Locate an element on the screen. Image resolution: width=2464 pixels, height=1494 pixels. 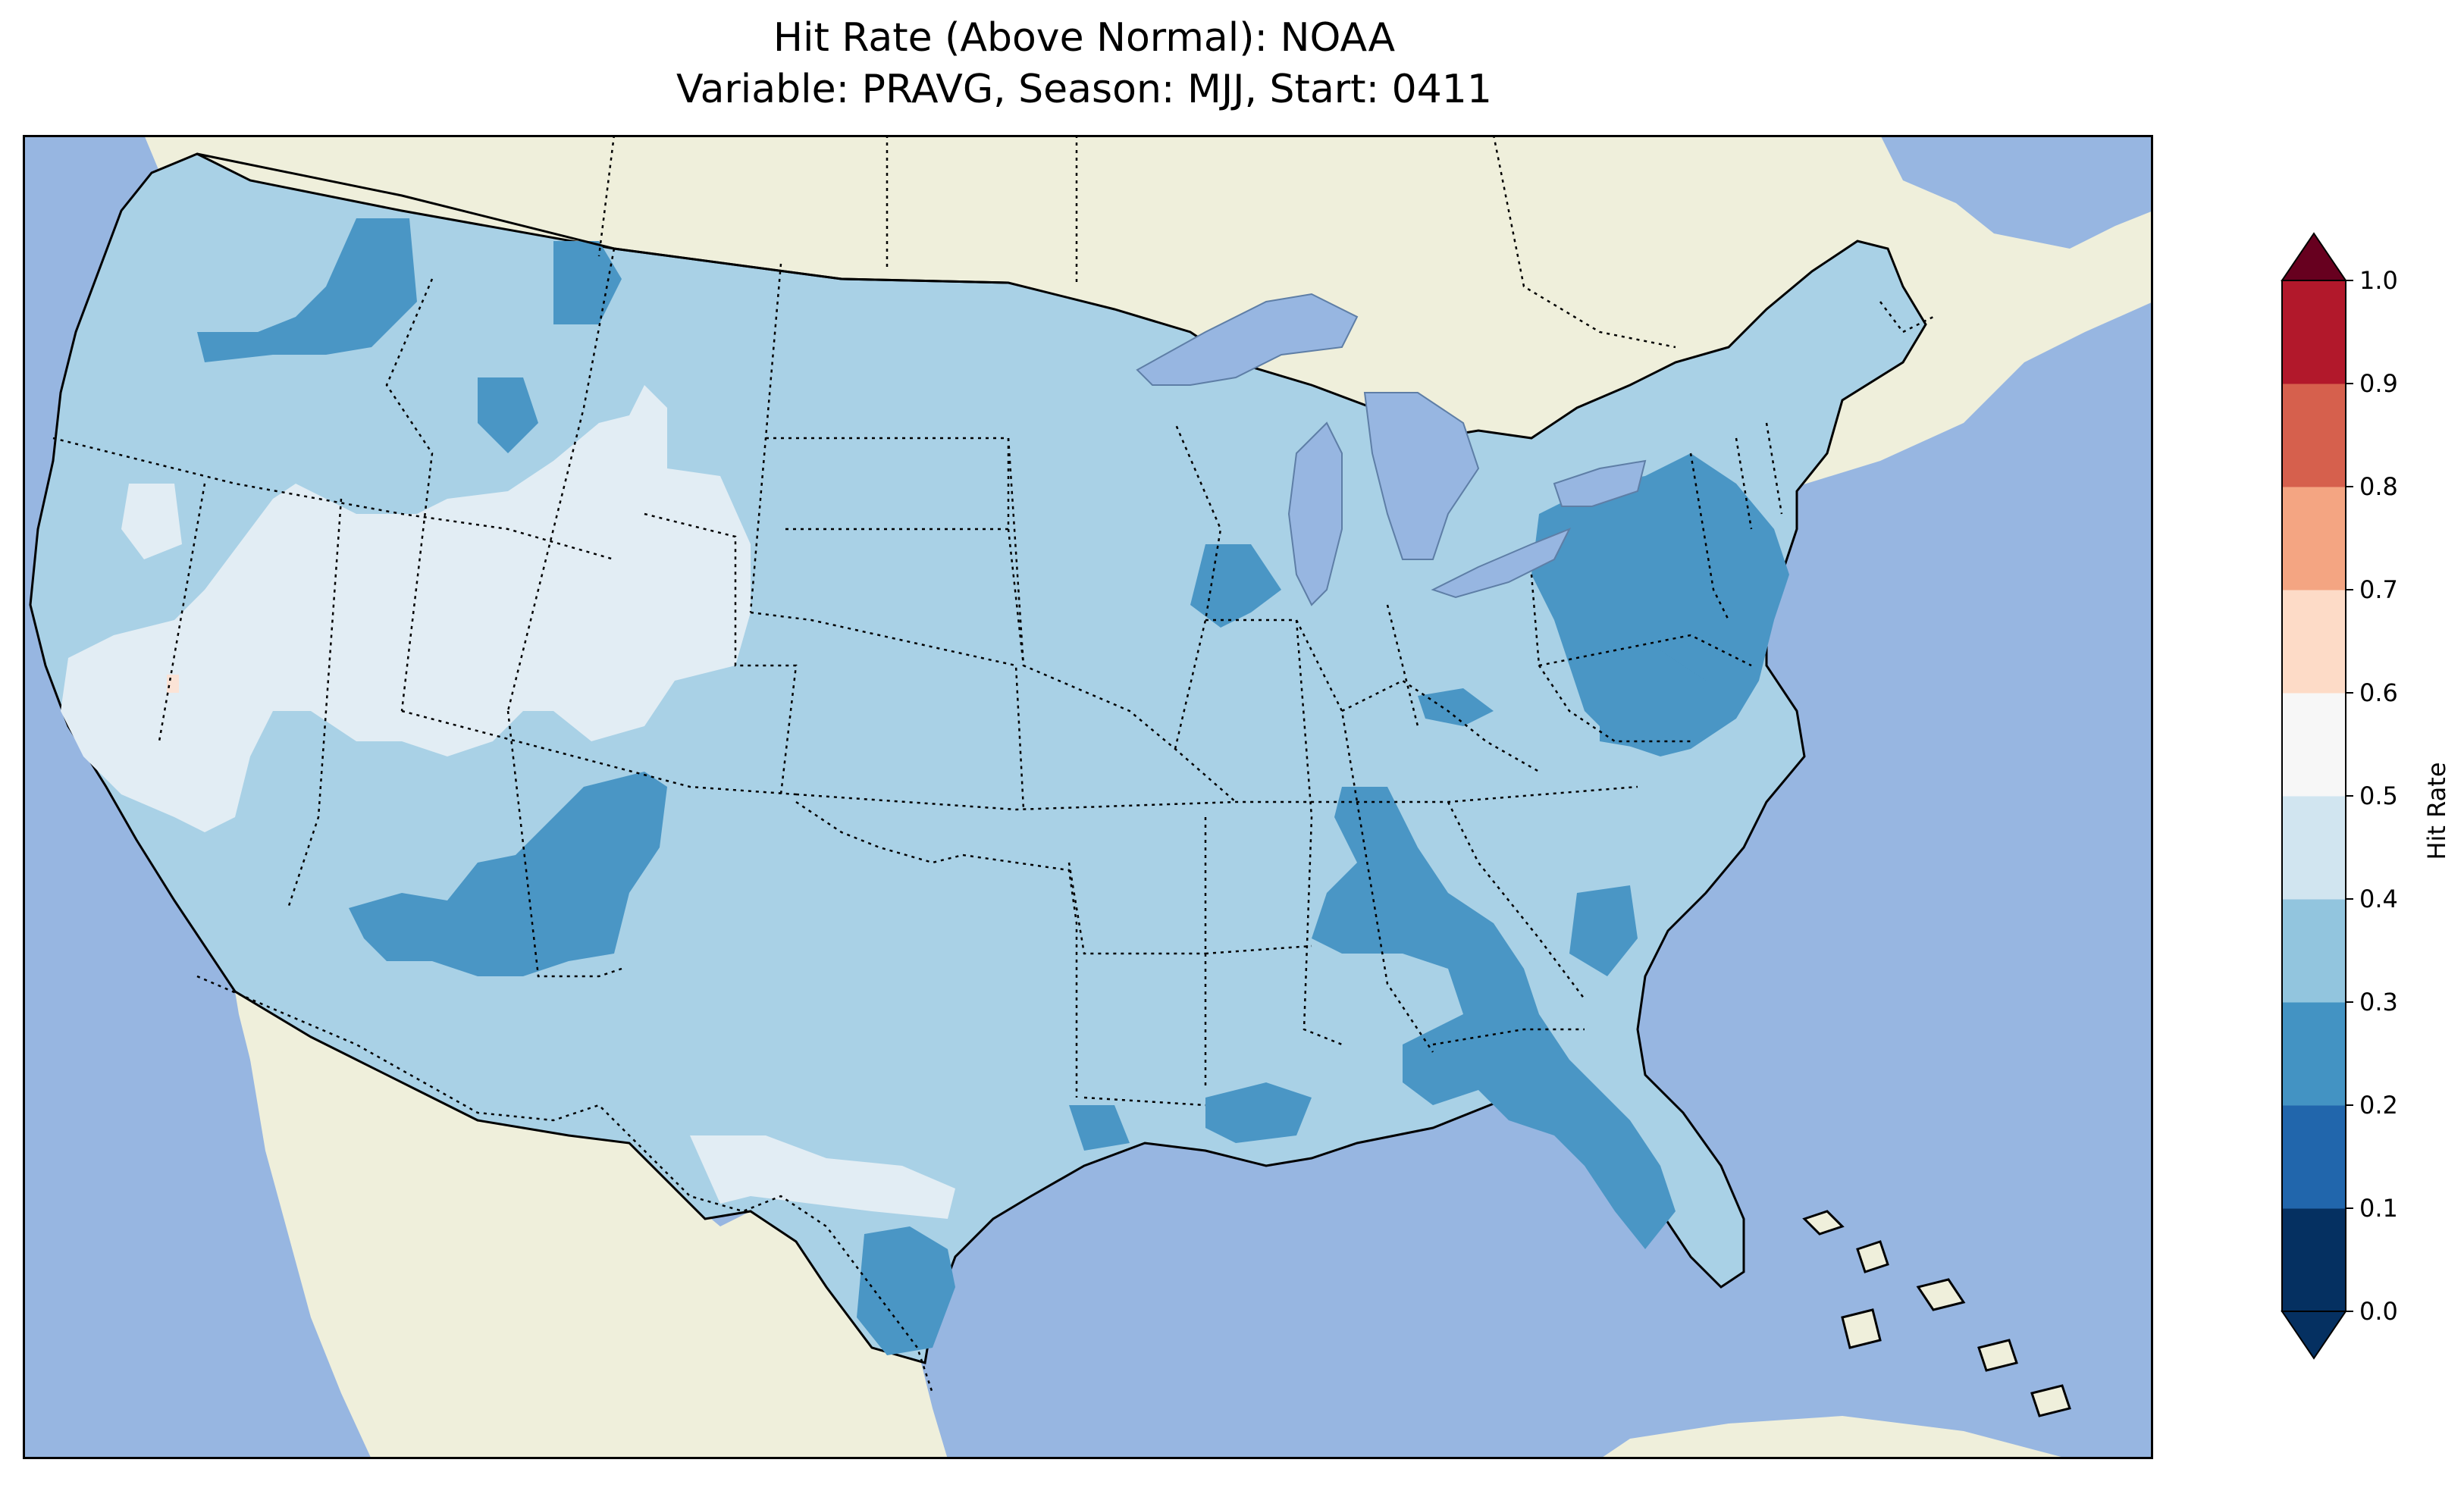
colorbar-tick-label: 0.8 is located at coordinates (2378, 486).